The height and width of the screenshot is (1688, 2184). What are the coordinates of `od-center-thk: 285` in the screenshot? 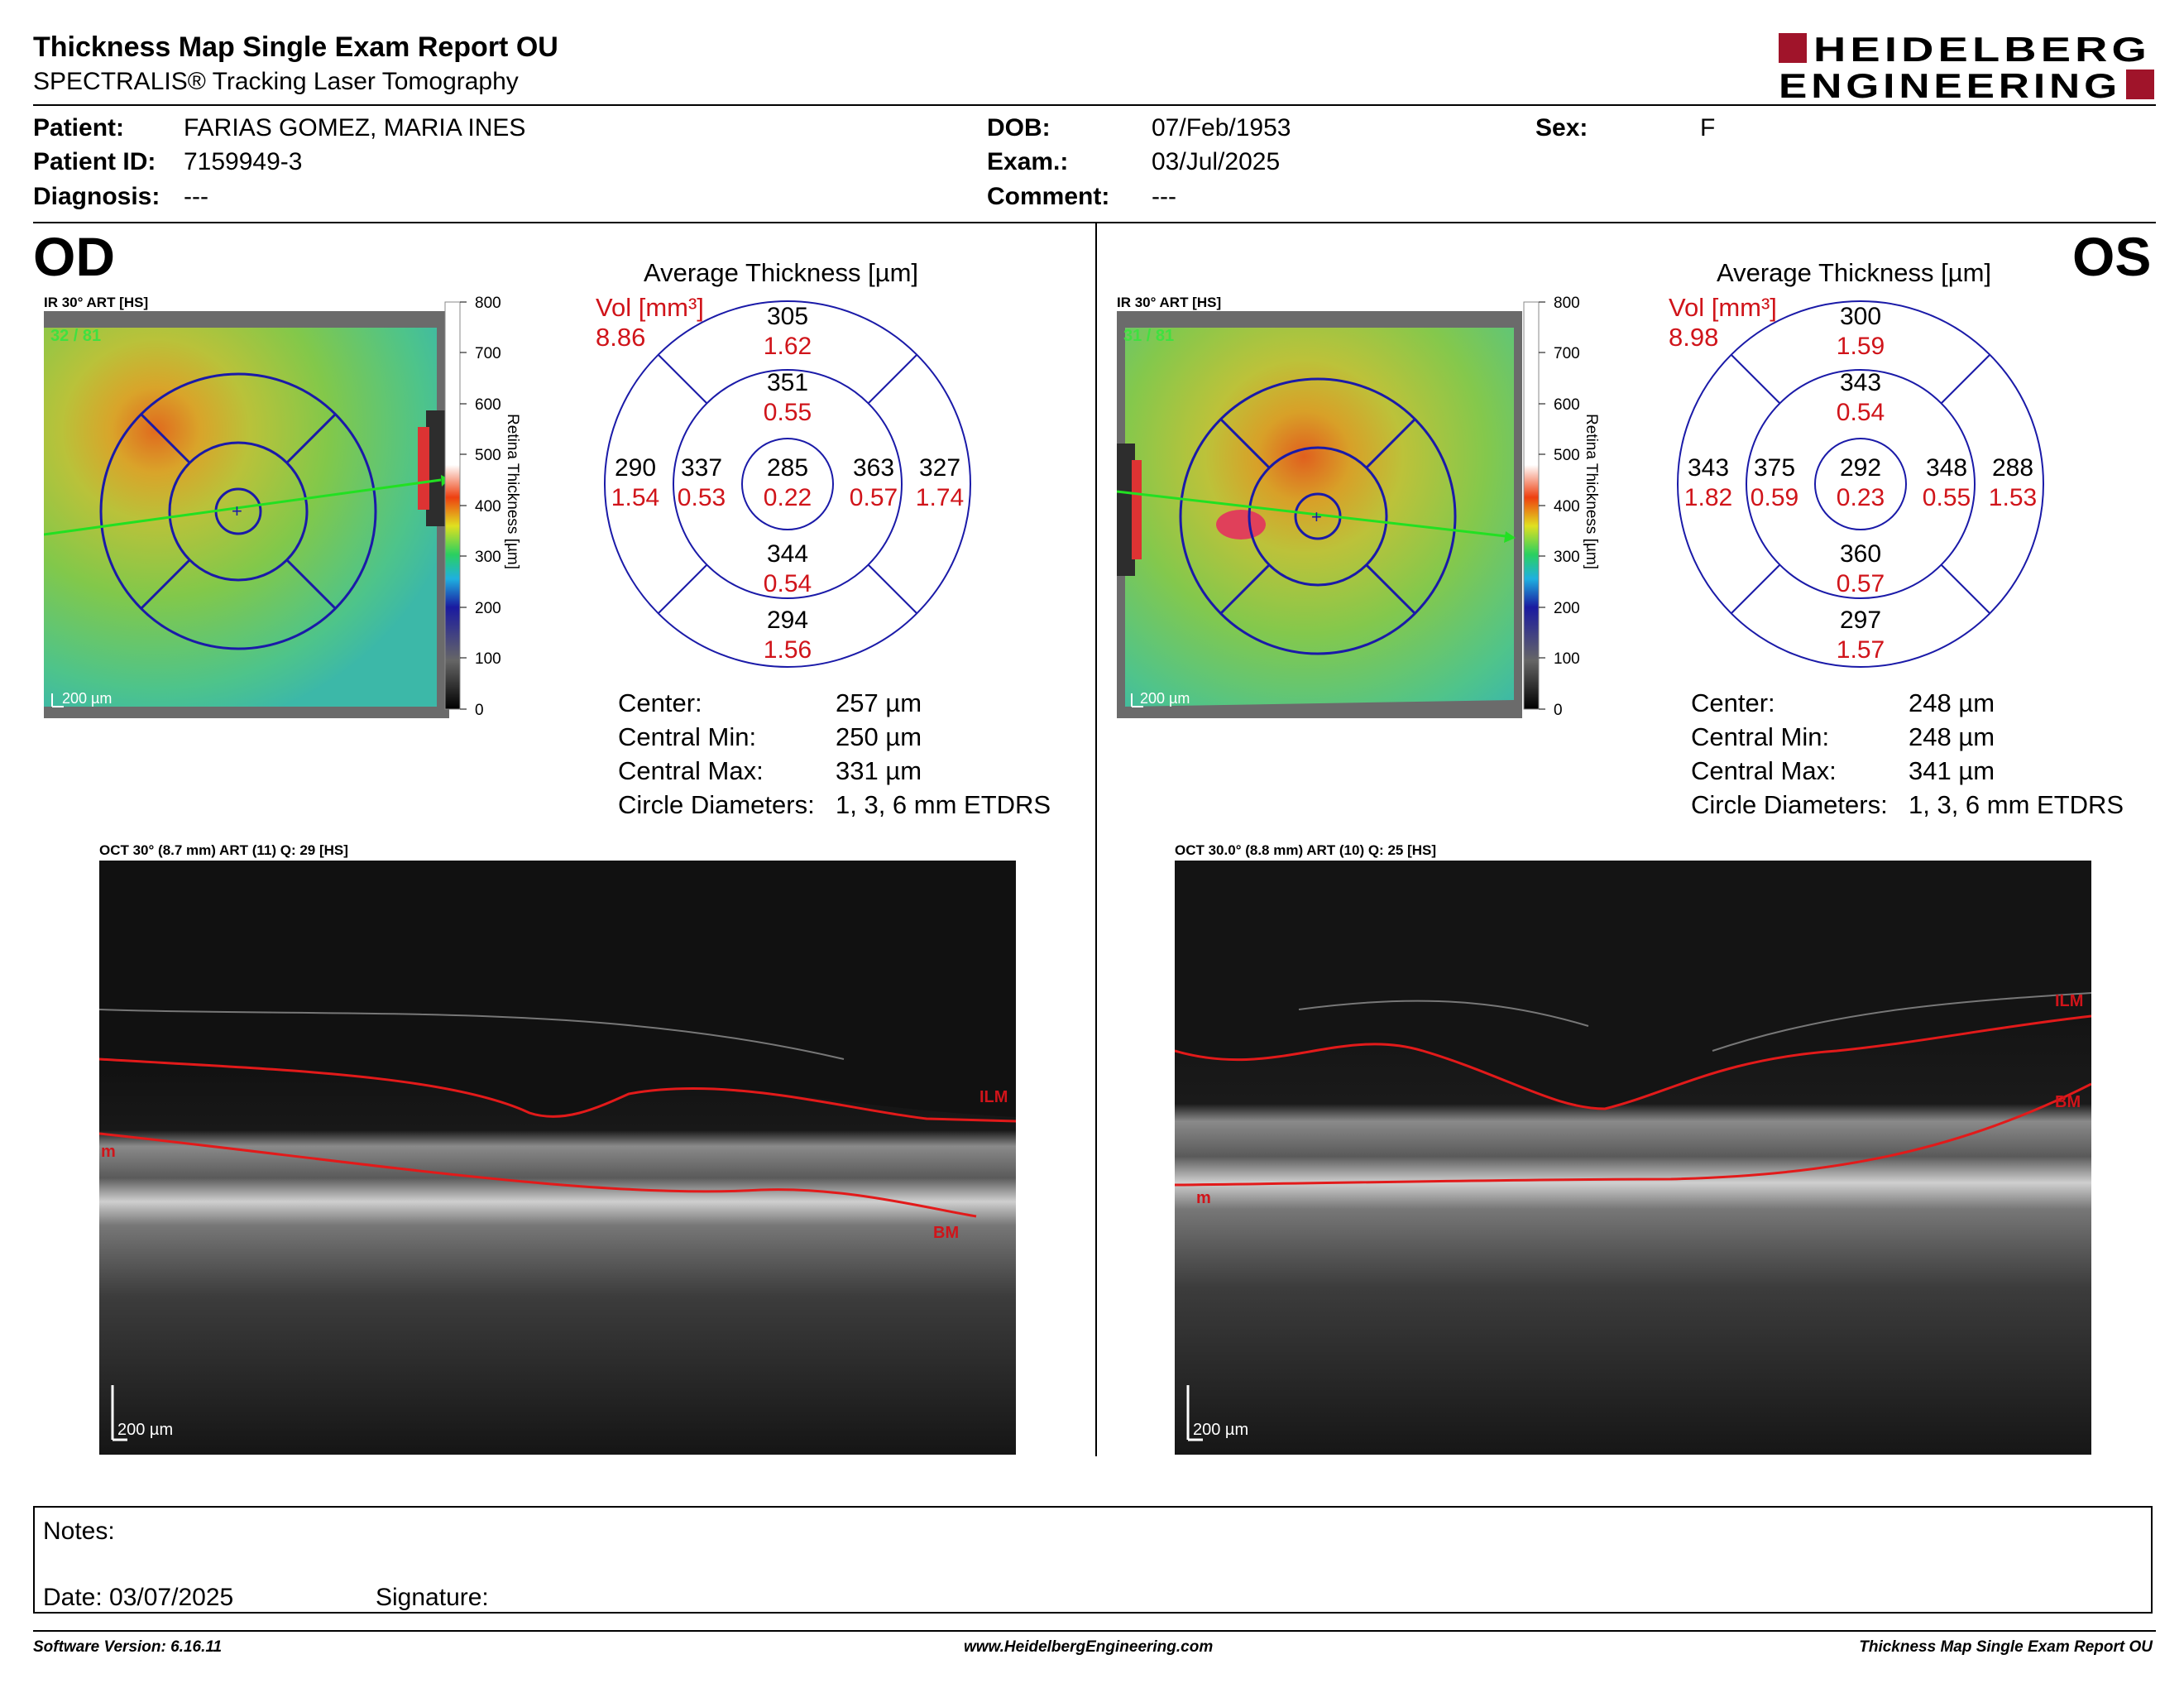 It's located at (787, 468).